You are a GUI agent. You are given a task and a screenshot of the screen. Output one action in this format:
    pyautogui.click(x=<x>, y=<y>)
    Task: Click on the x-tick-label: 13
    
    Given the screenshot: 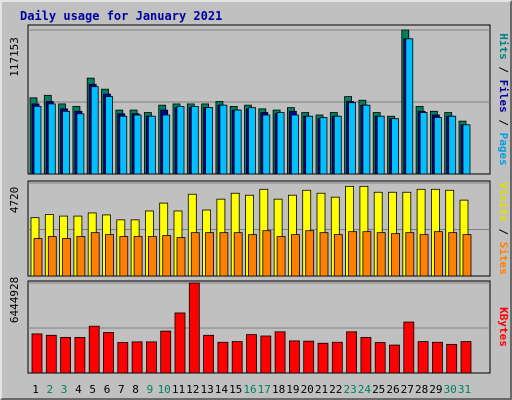 What is the action you would take?
    pyautogui.click(x=206, y=389)
    